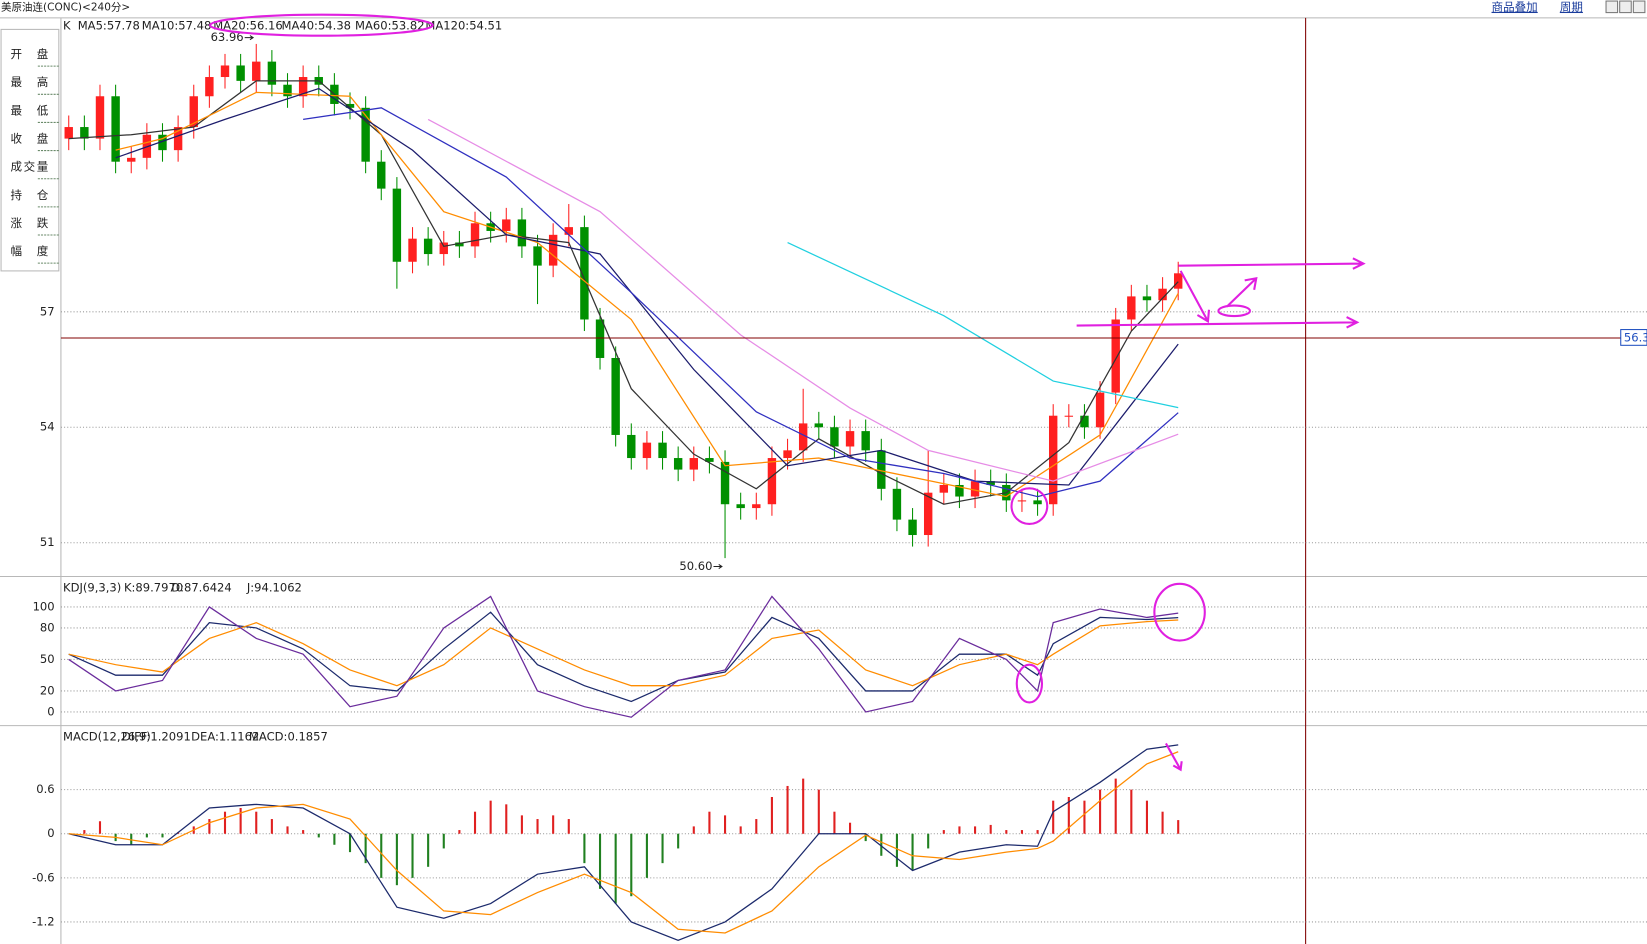 The width and height of the screenshot is (1647, 944). I want to click on legend-item: DIFF:1.2091, so click(156, 737).